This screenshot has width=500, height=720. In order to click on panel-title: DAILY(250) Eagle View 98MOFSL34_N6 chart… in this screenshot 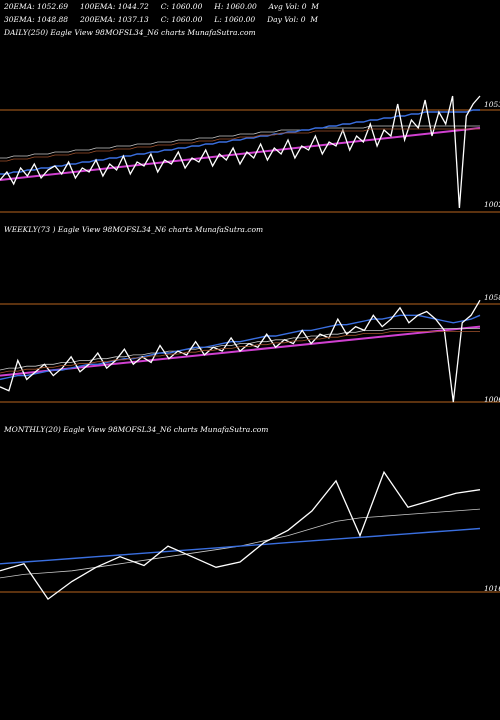, I will do `click(129, 32)`.